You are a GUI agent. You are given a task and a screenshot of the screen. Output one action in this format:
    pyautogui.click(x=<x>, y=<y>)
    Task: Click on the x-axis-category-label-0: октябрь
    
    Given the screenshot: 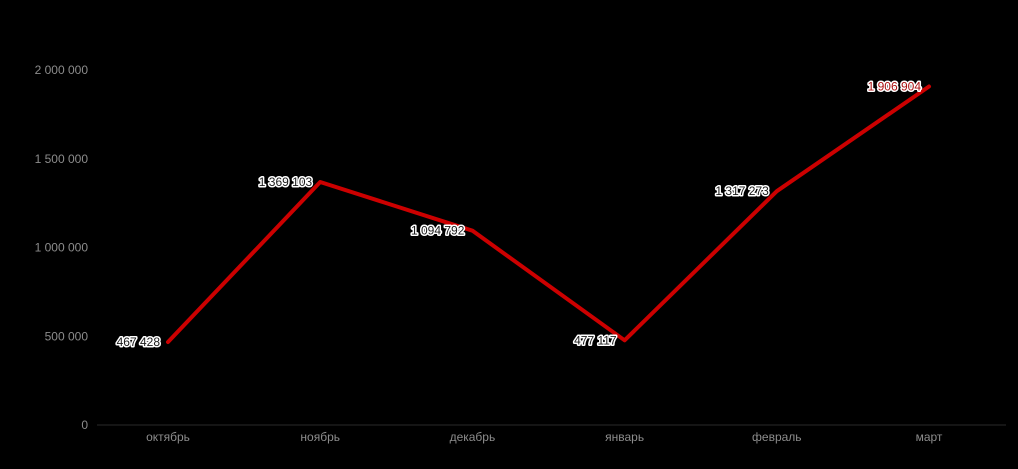 What is the action you would take?
    pyautogui.click(x=168, y=437)
    